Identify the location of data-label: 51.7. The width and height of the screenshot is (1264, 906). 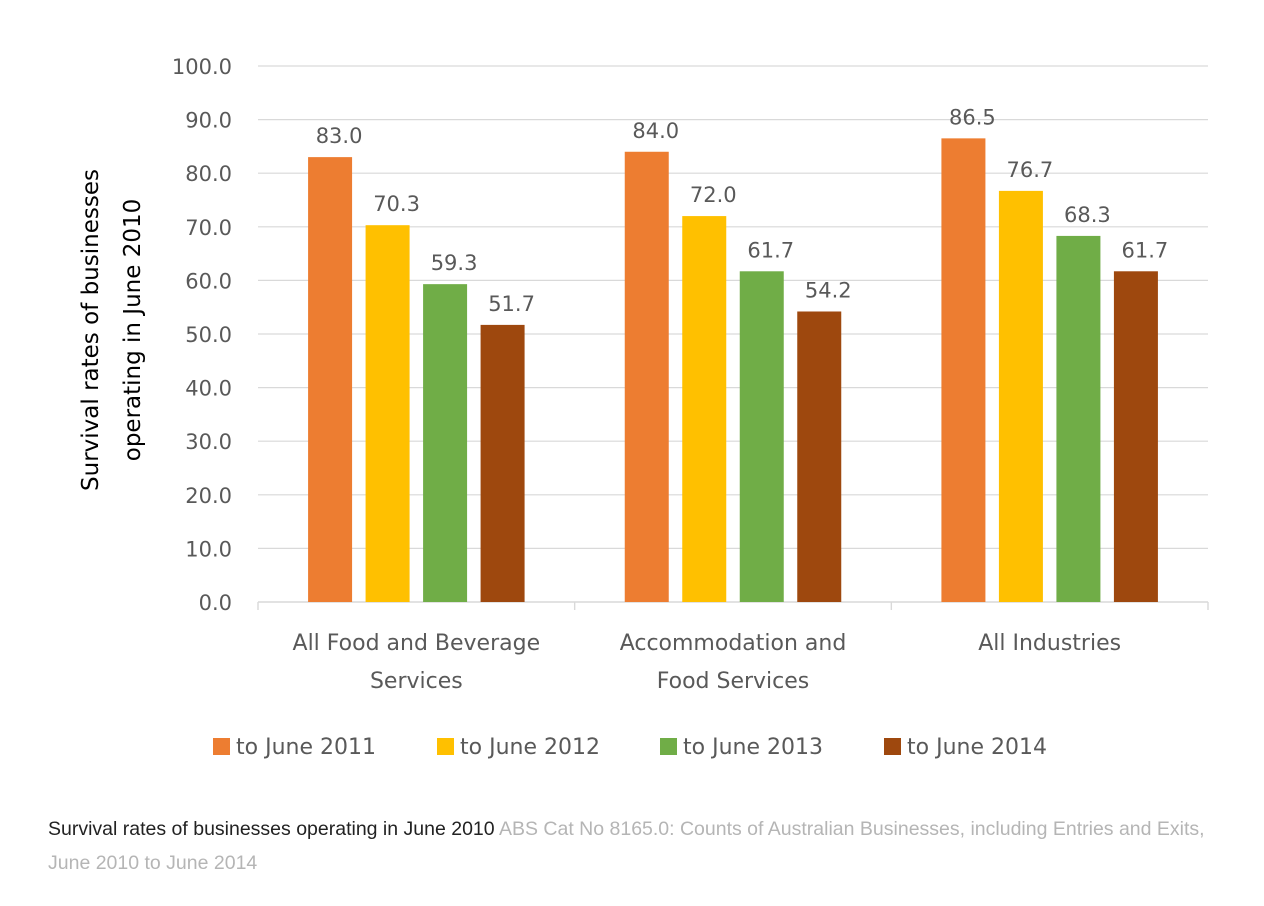
(511, 304).